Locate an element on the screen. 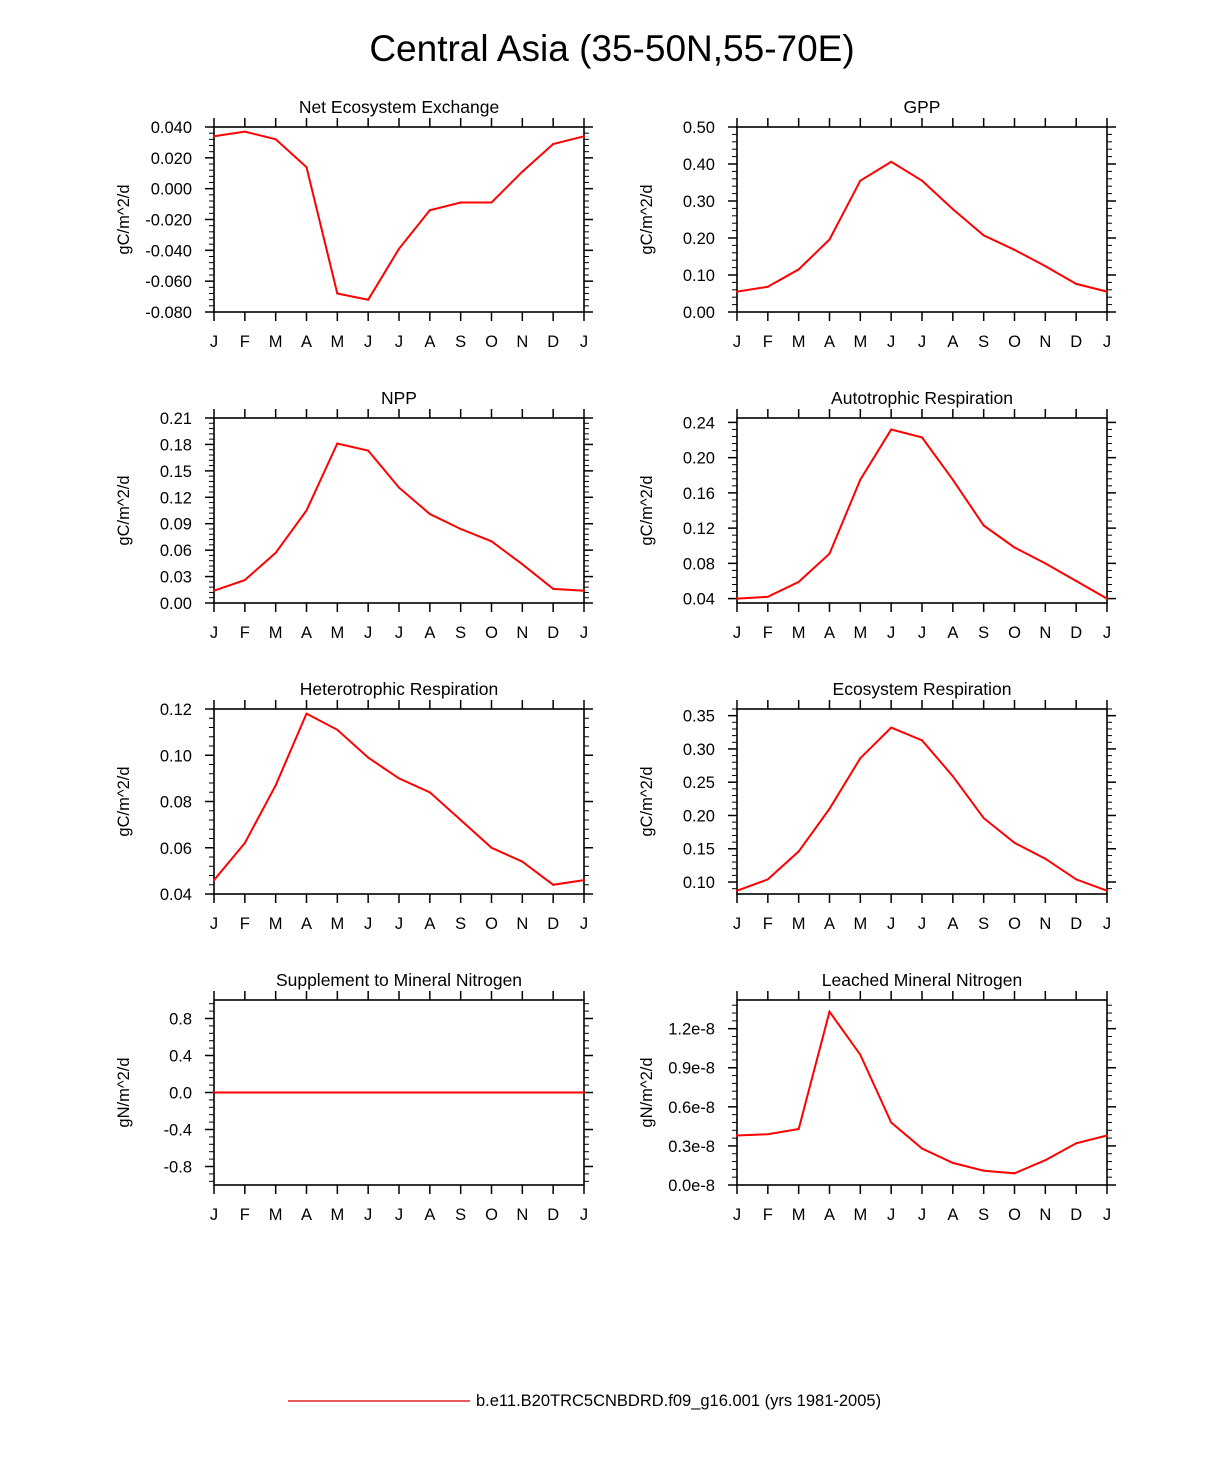 This screenshot has height=1474, width=1224. chart-title: Heterotrophic Respiration is located at coordinates (399, 689).